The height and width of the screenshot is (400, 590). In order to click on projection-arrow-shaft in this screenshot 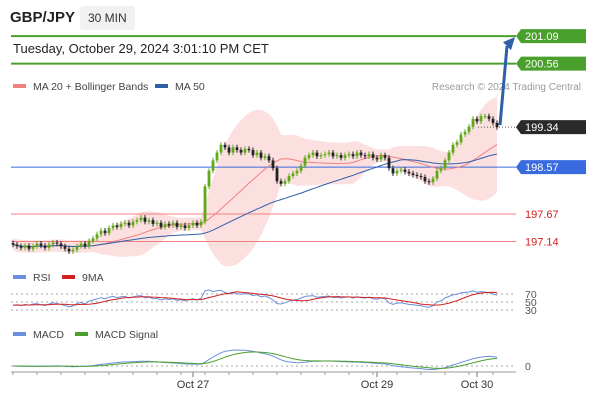, I will do `click(503, 85)`.